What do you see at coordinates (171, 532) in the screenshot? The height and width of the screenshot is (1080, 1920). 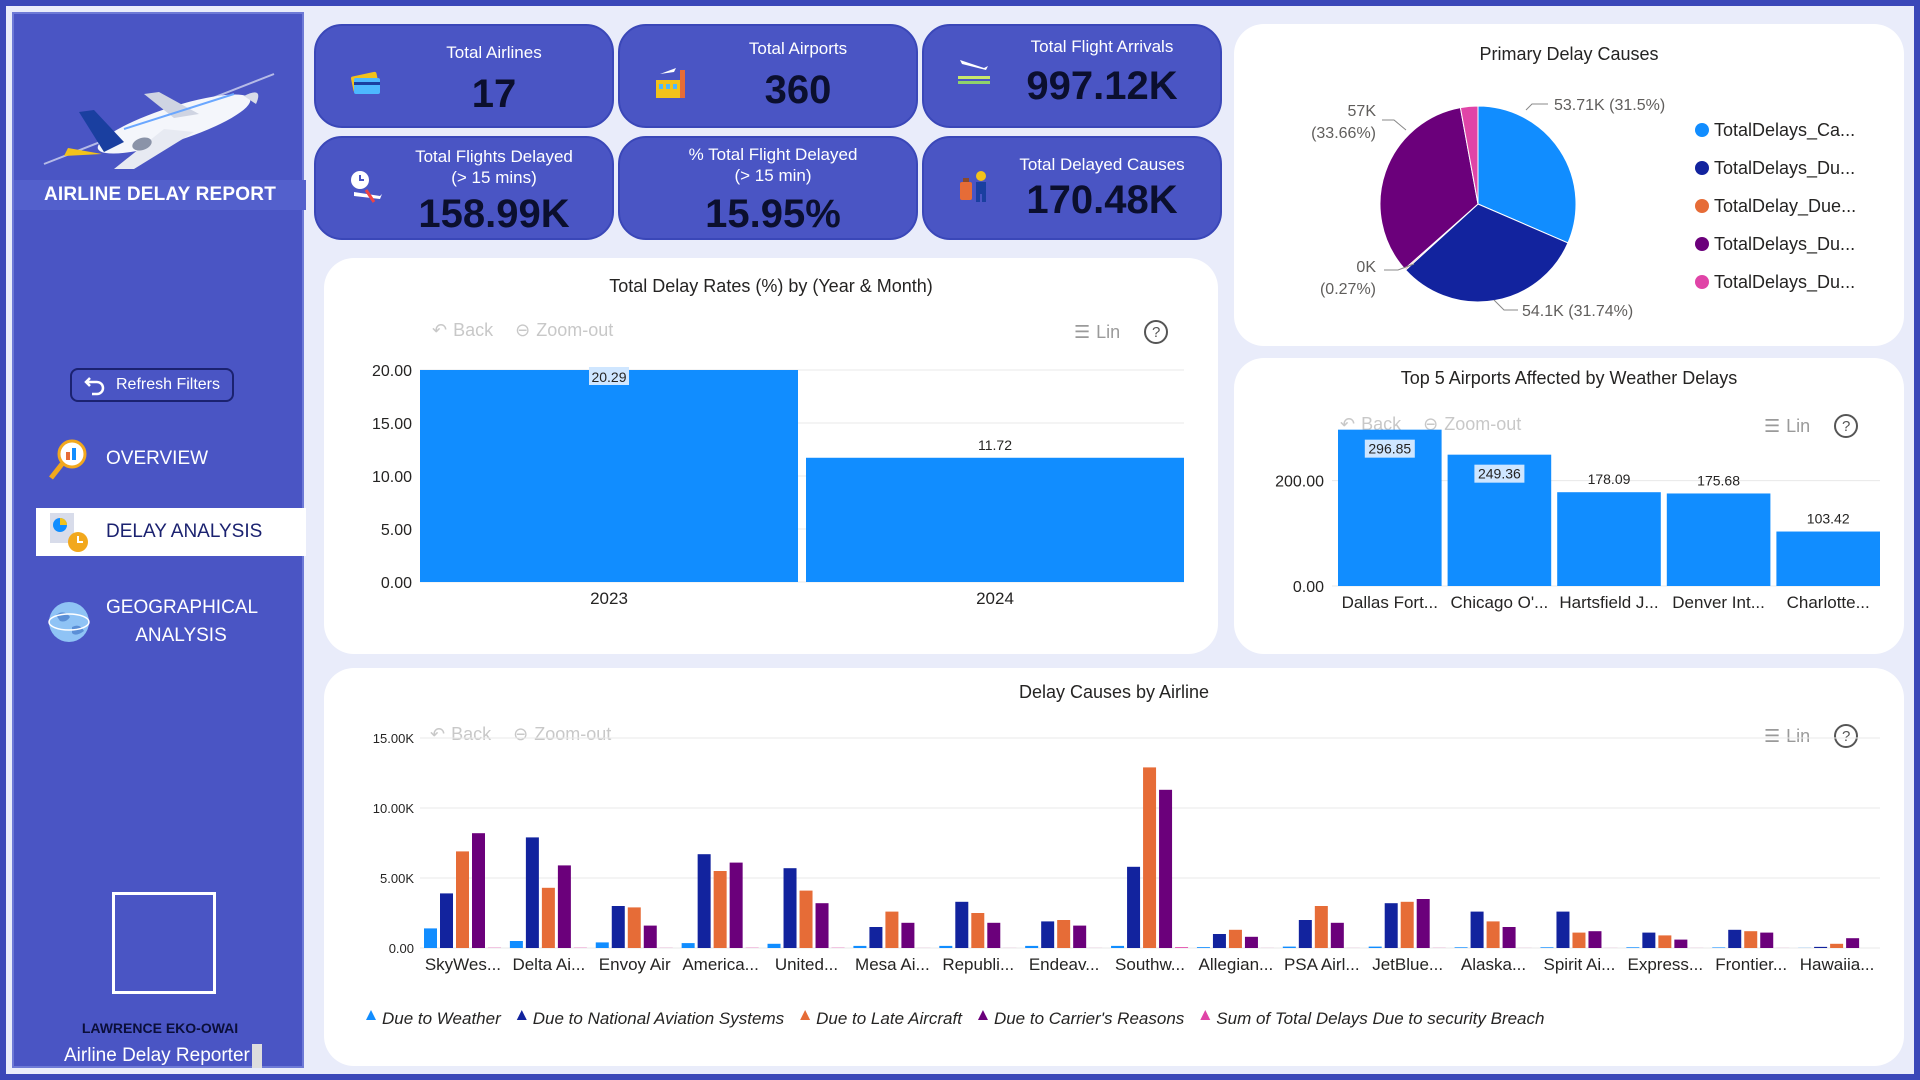 I see `nav-item-delay-analysis: DELAY ANALYSIS` at bounding box center [171, 532].